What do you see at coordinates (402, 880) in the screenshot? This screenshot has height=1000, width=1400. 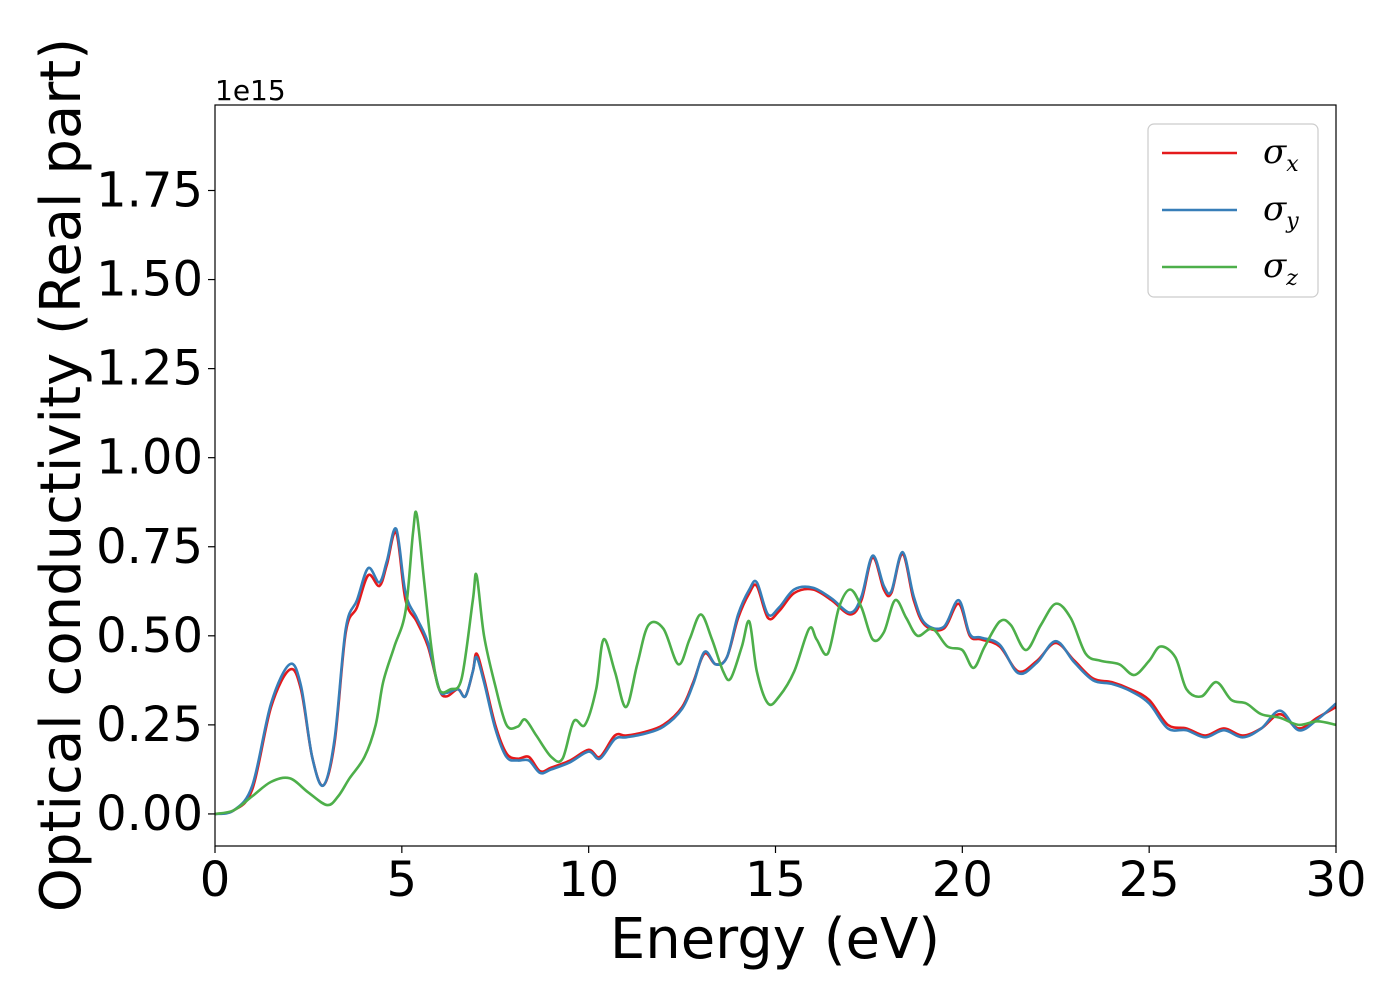 I see `x-tick-label: 5` at bounding box center [402, 880].